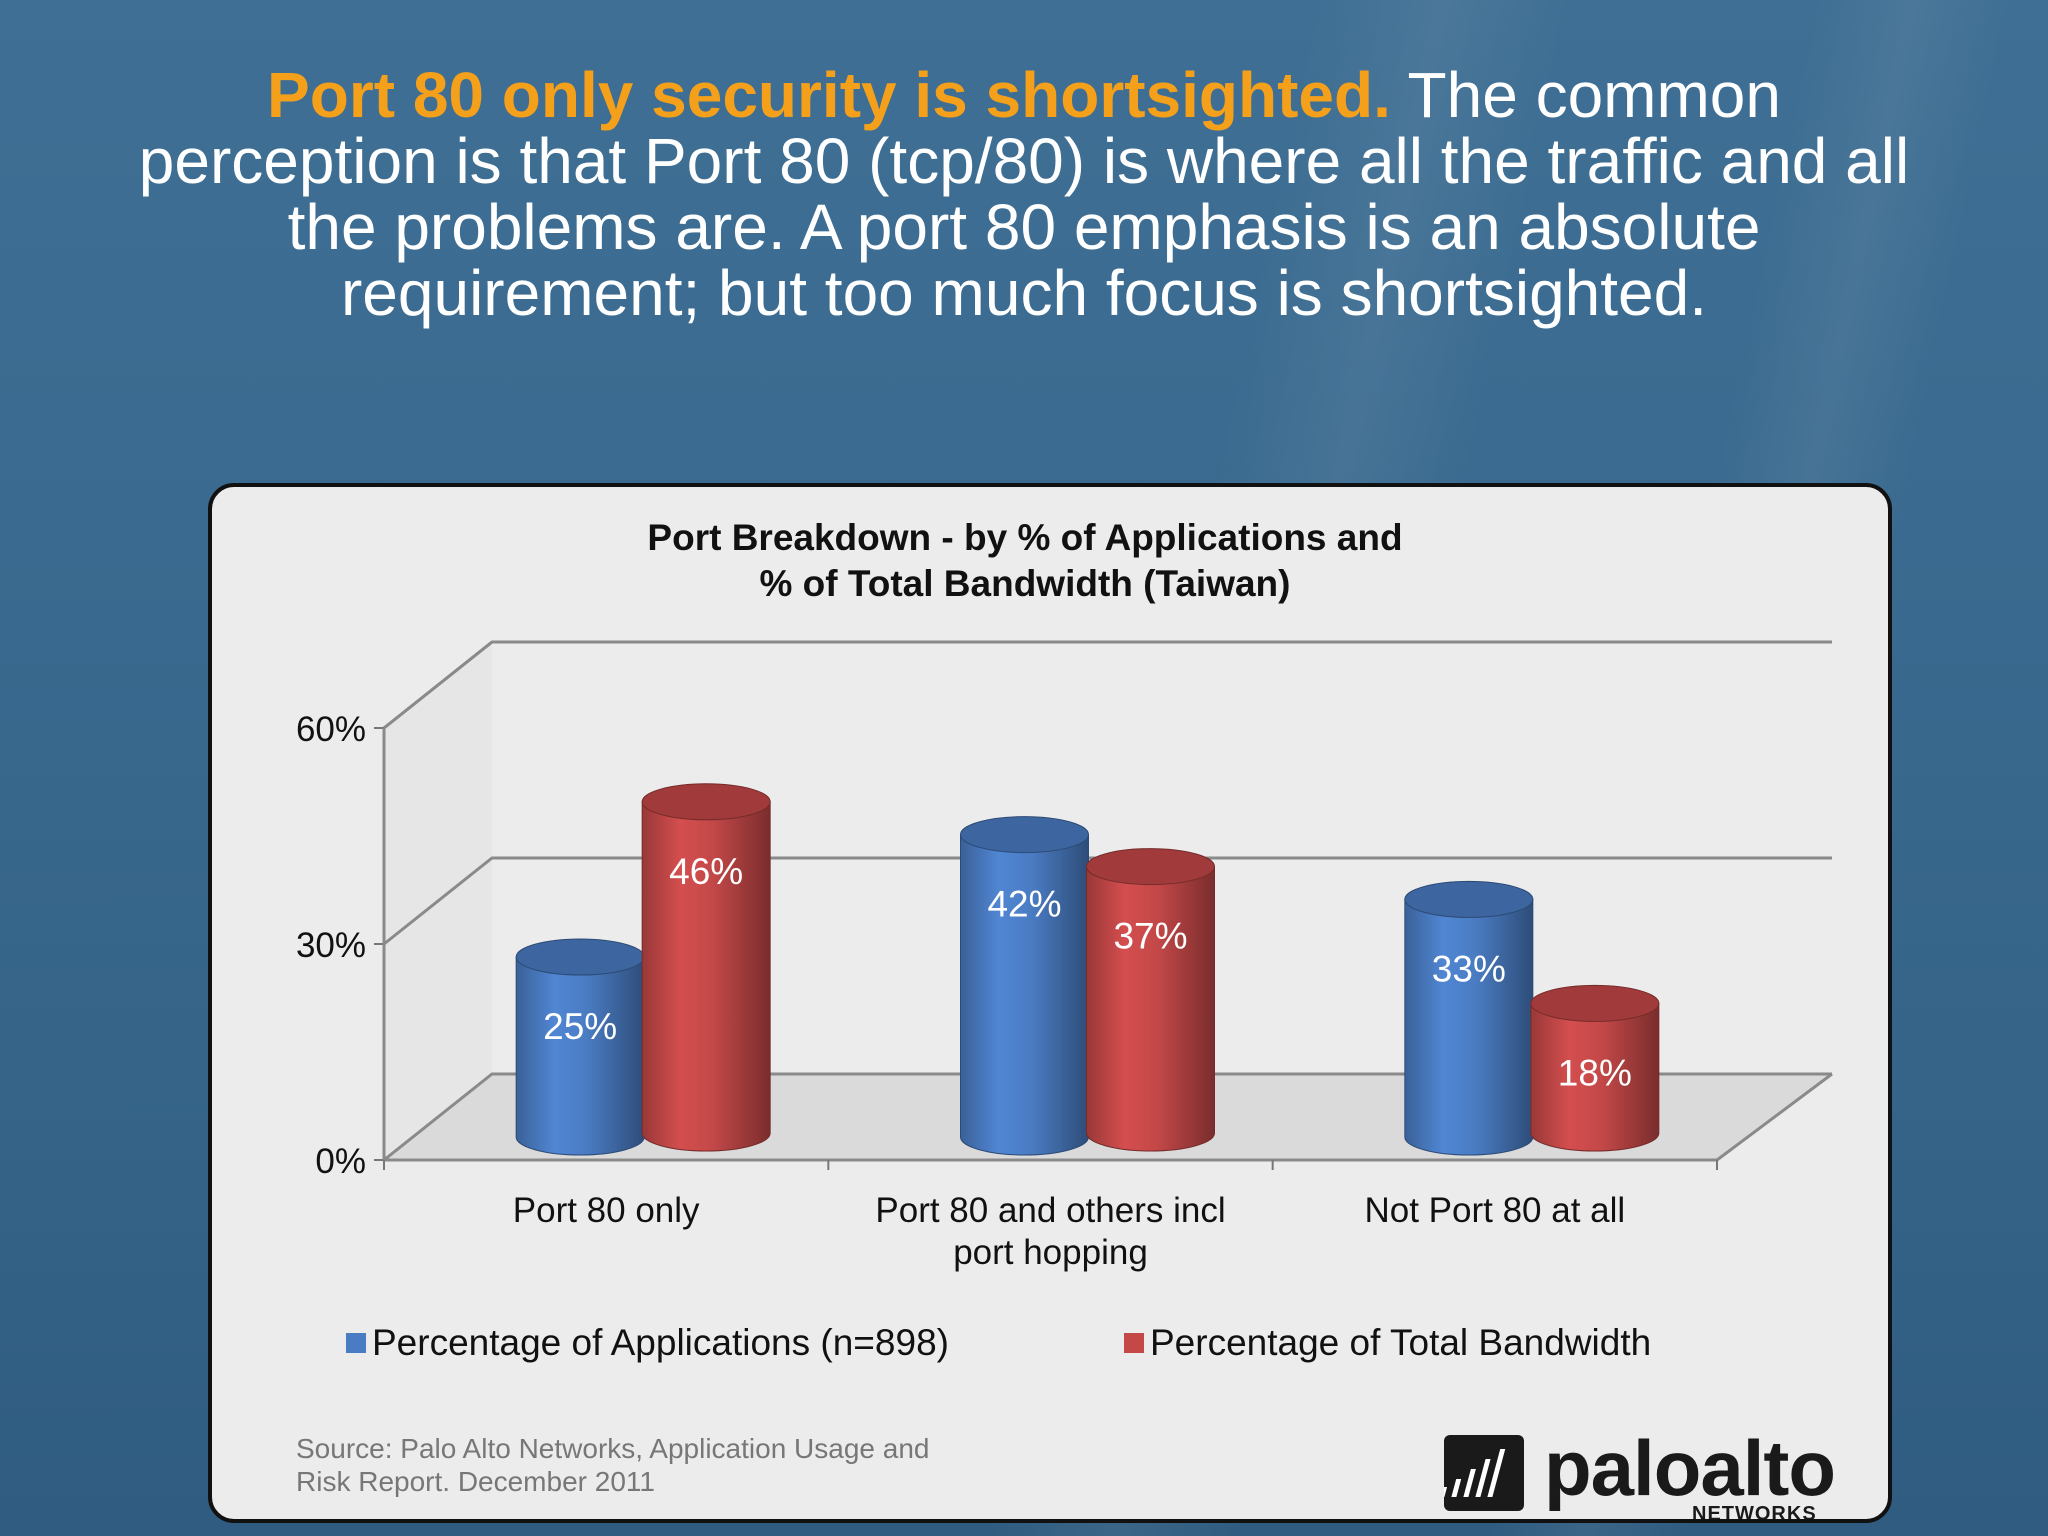 This screenshot has height=1536, width=2048. What do you see at coordinates (1025, 583) in the screenshot?
I see `chart-title-line-2: % of Total Bandwidth (Taiwan)` at bounding box center [1025, 583].